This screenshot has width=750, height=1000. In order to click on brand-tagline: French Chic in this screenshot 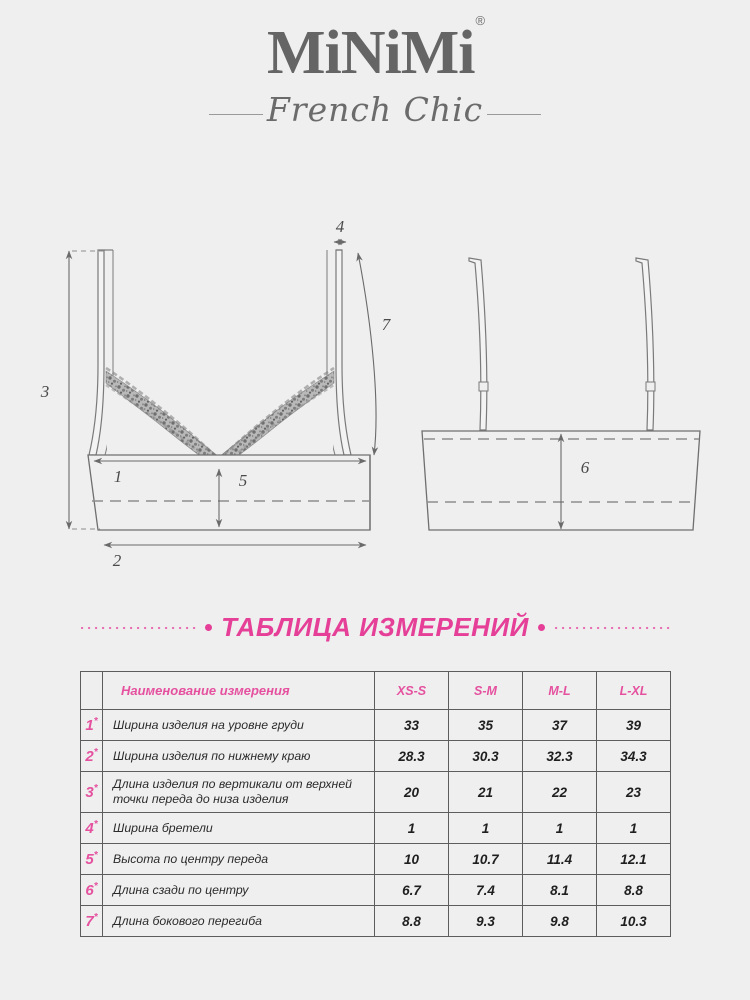, I will do `click(375, 109)`.